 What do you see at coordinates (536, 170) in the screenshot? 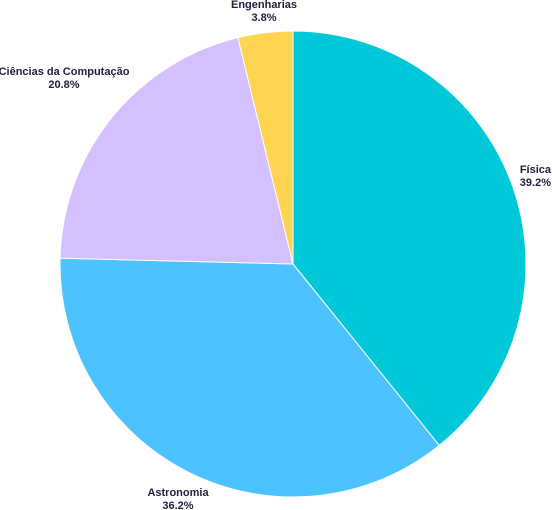
I see `slice-label-0: Física` at bounding box center [536, 170].